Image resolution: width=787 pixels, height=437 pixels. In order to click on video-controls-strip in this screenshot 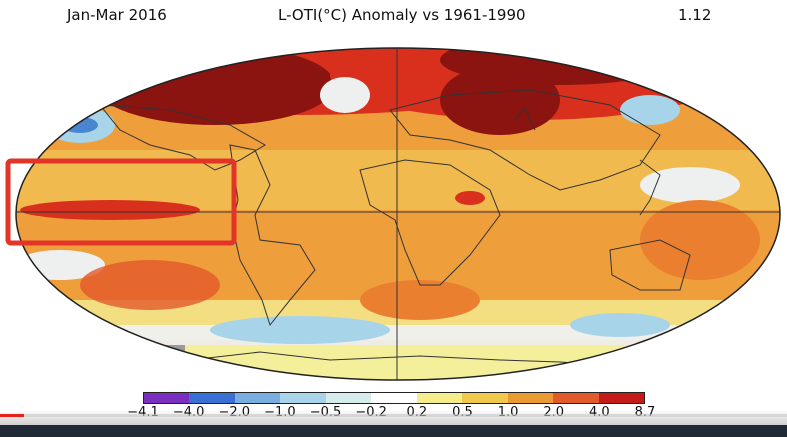, I will do `click(393, 431)`.